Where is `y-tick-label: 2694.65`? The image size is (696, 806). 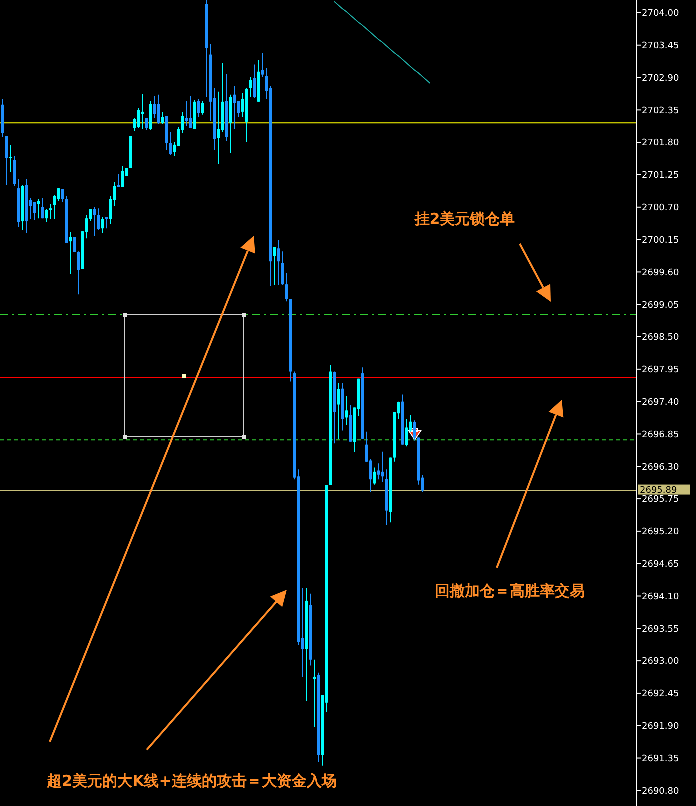
y-tick-label: 2694.65 is located at coordinates (661, 565).